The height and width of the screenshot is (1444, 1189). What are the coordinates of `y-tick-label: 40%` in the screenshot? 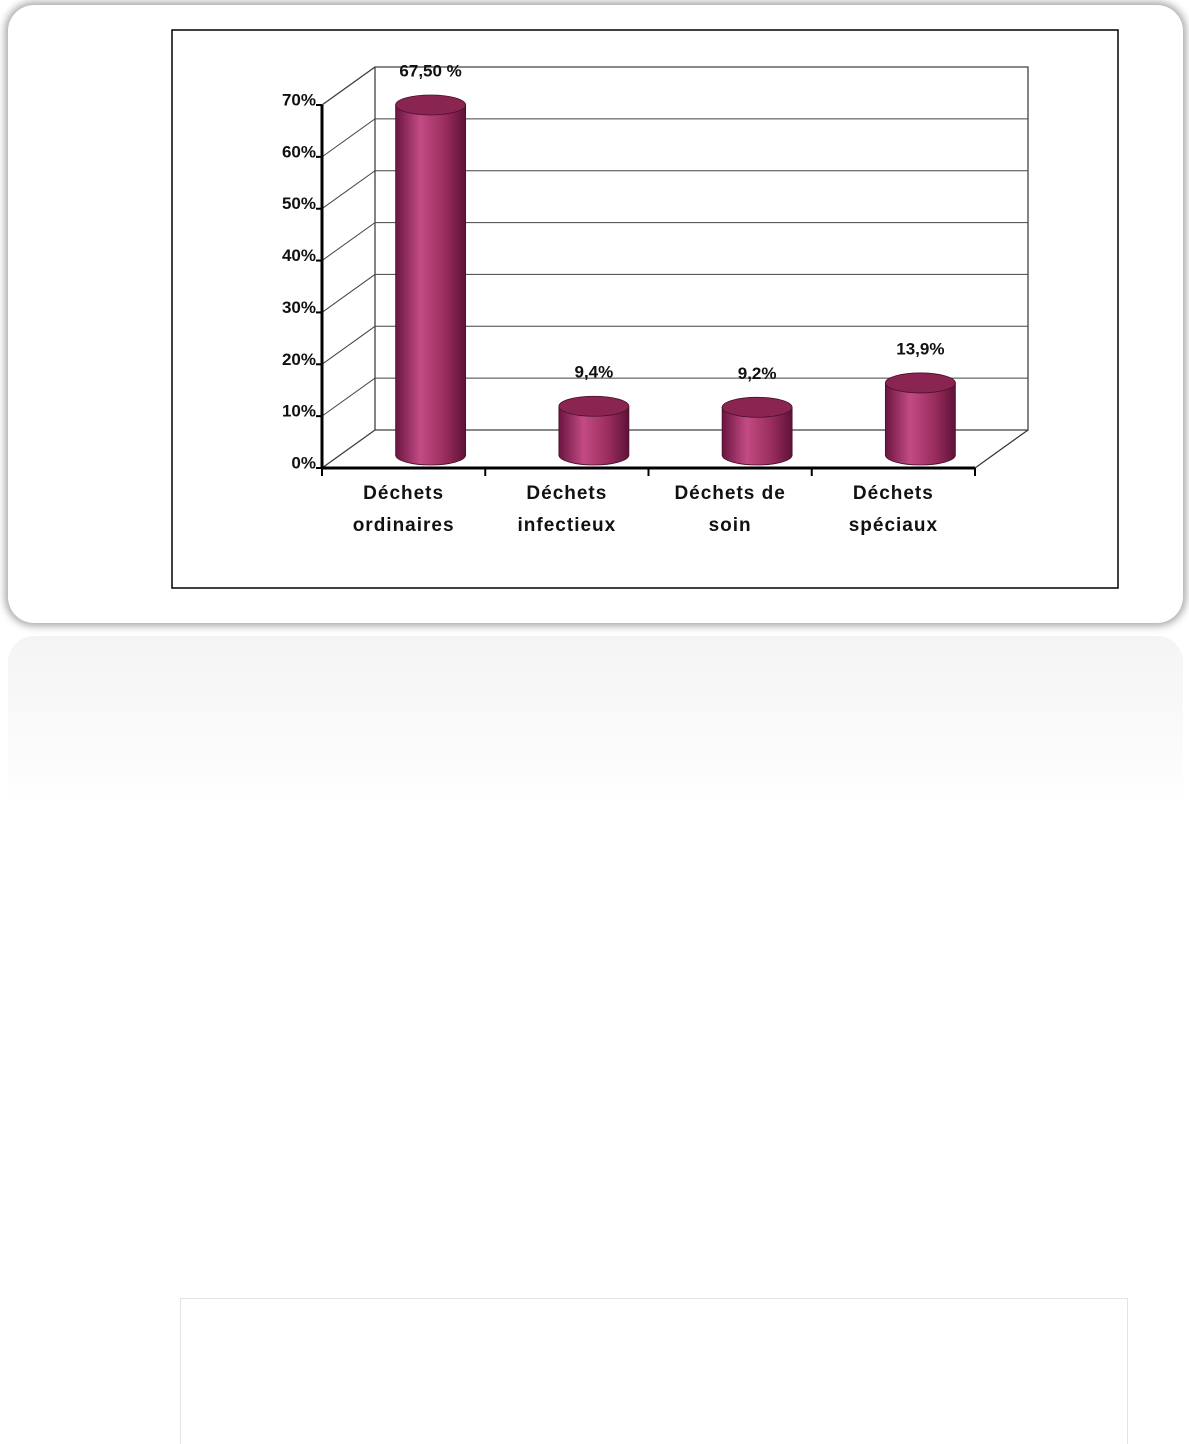 It's located at (299, 255).